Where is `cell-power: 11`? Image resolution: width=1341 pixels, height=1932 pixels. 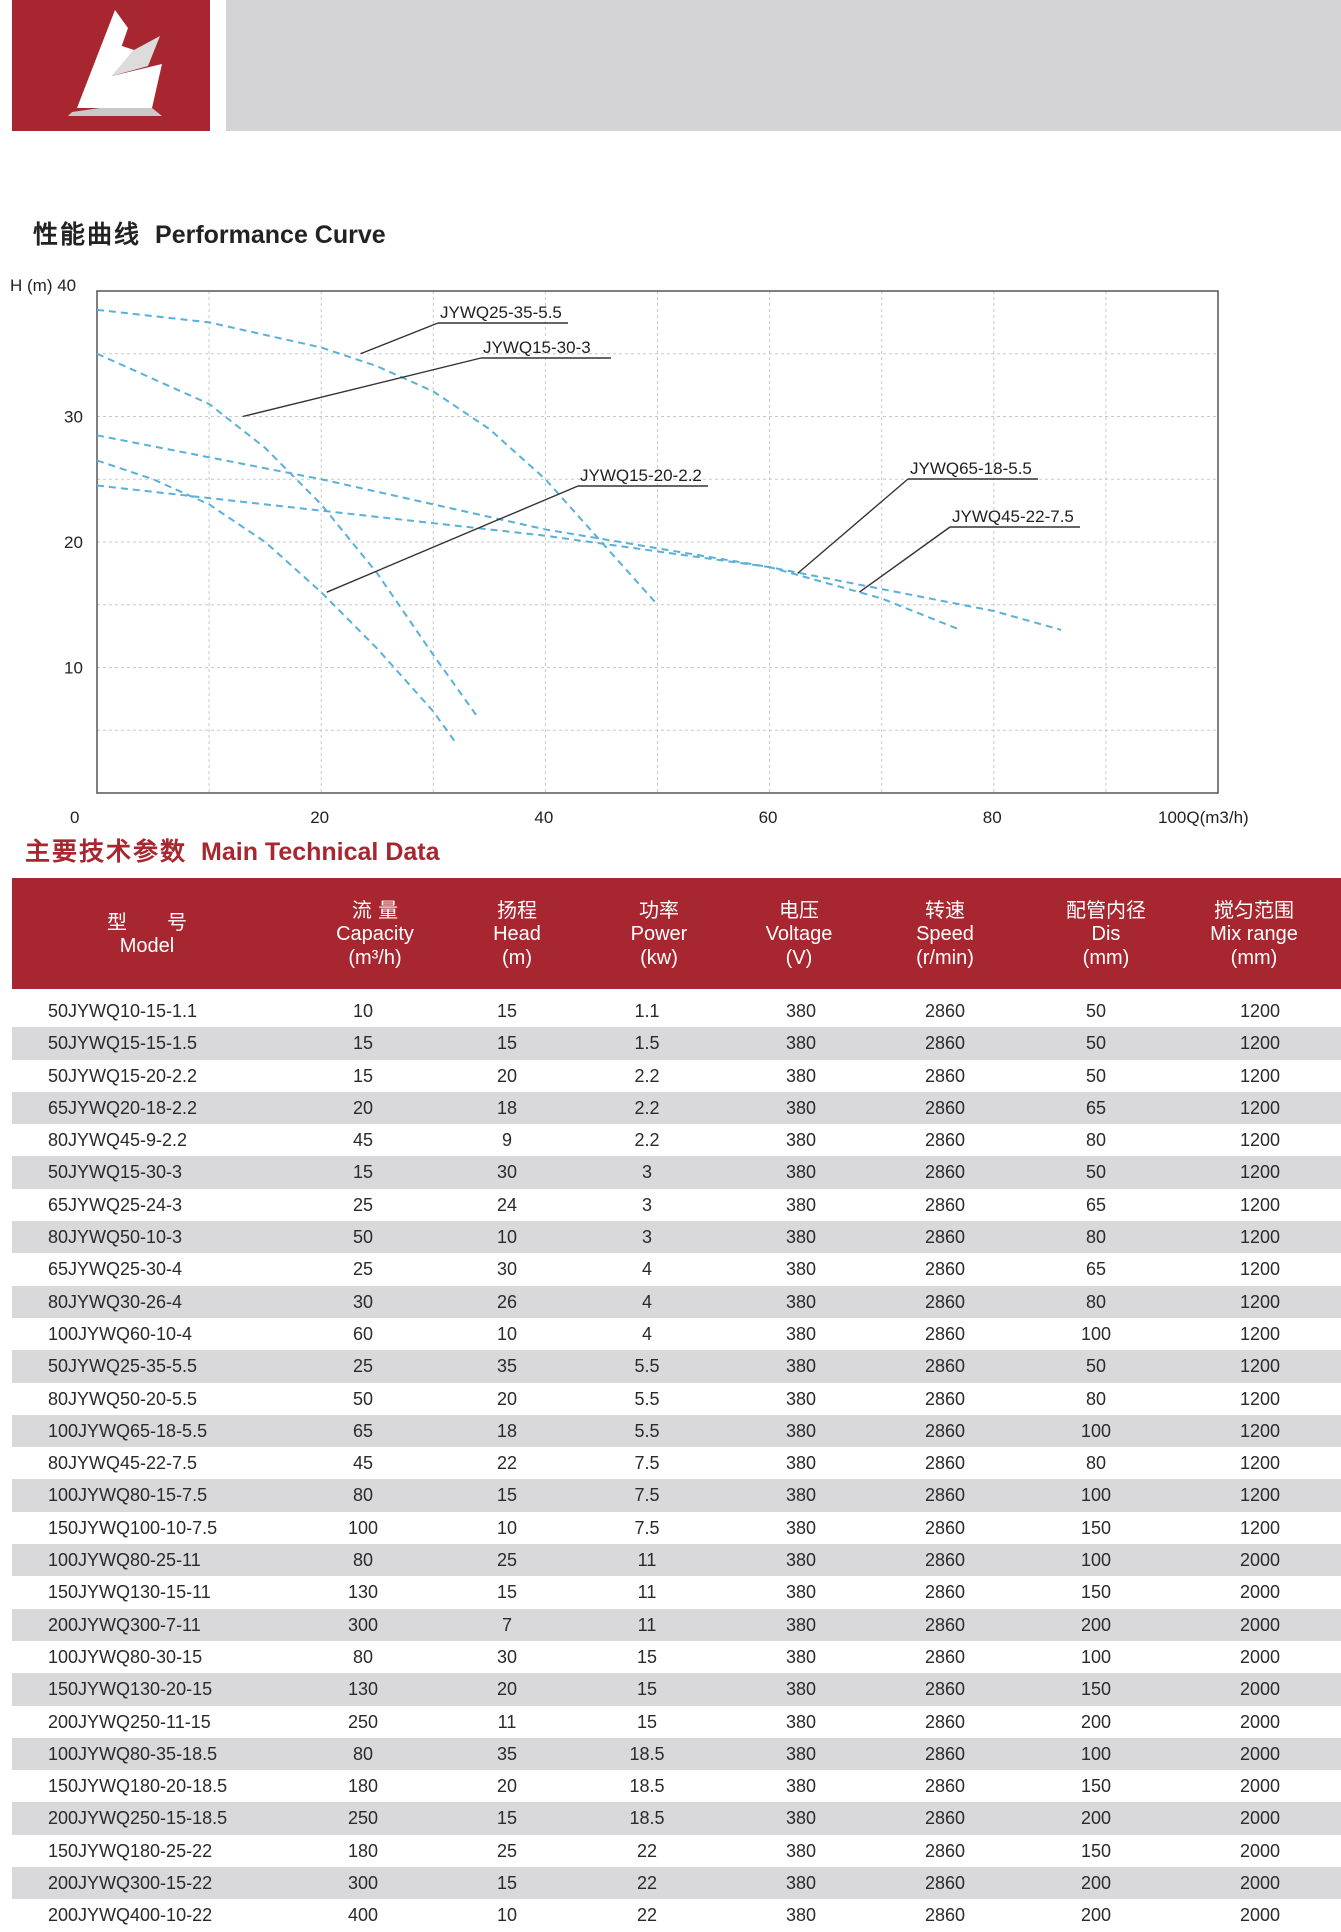 cell-power: 11 is located at coordinates (647, 1592).